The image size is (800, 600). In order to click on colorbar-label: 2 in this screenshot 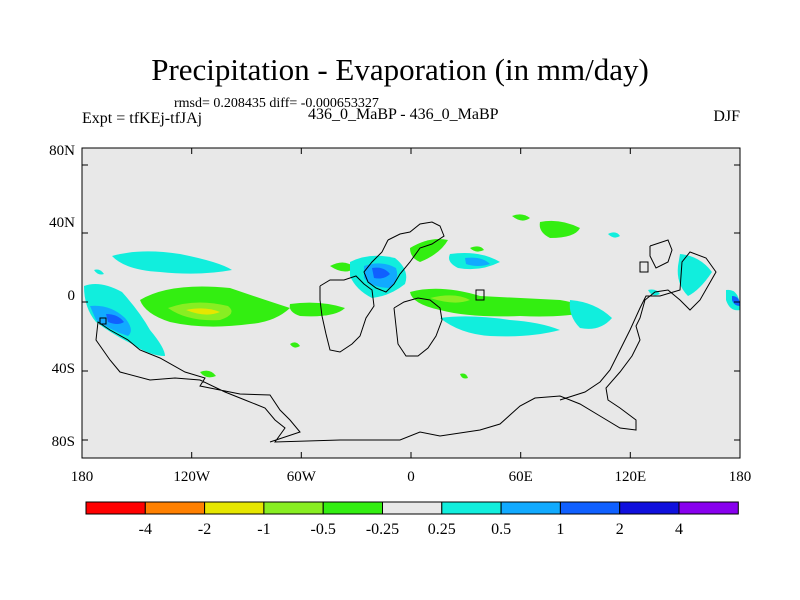, I will do `click(620, 529)`.